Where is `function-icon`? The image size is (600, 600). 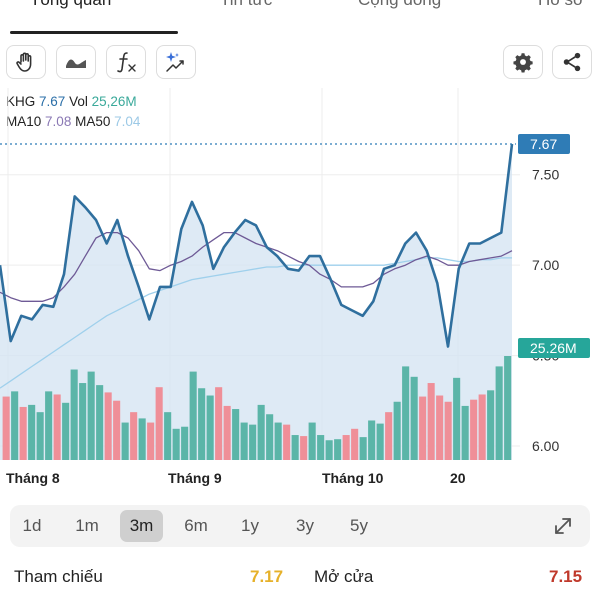 function-icon is located at coordinates (126, 62).